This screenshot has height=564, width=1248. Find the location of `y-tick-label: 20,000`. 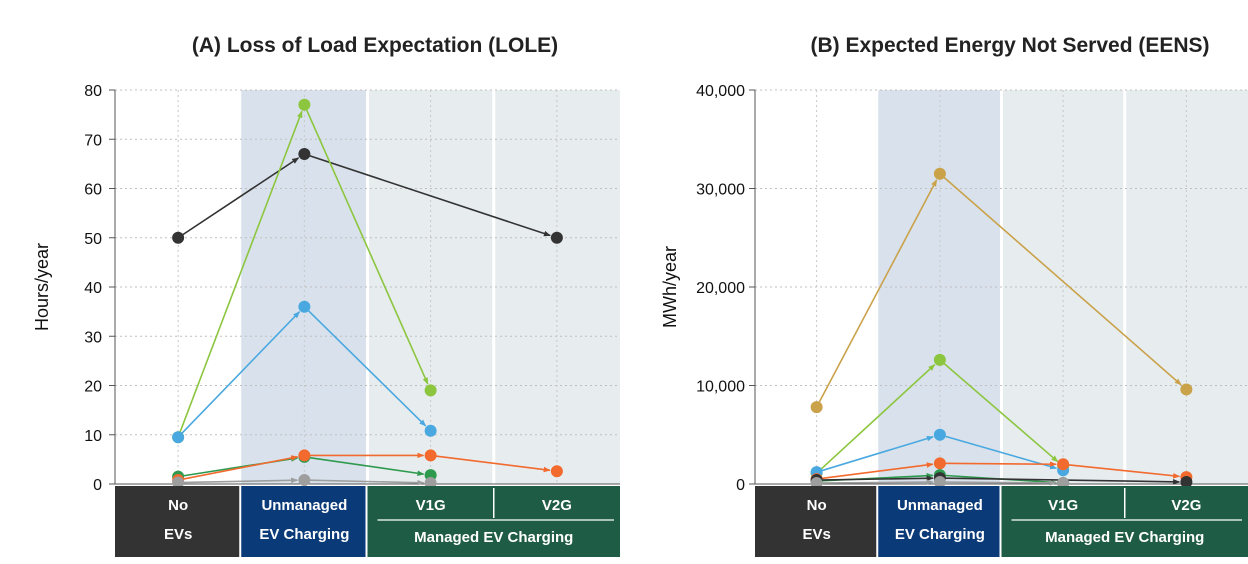

y-tick-label: 20,000 is located at coordinates (720, 288).